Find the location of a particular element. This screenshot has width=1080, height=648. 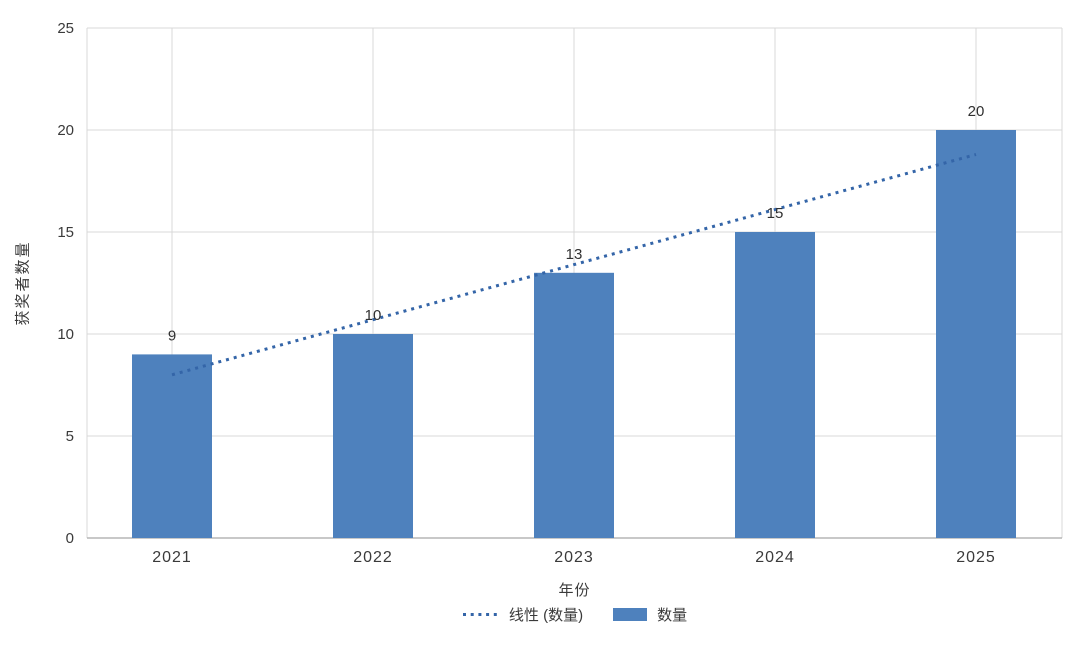

legend-item-trendline: 线性 (数量) is located at coordinates (522, 614).